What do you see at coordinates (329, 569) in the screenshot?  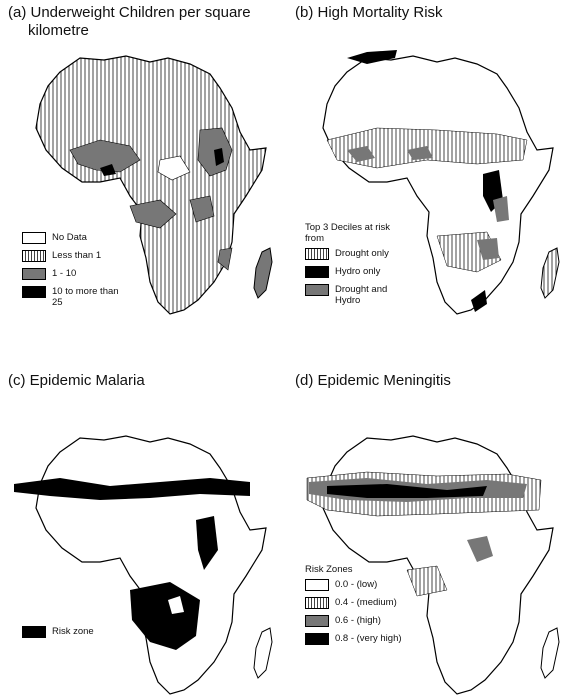 I see `legend-heading: Risk Zones` at bounding box center [329, 569].